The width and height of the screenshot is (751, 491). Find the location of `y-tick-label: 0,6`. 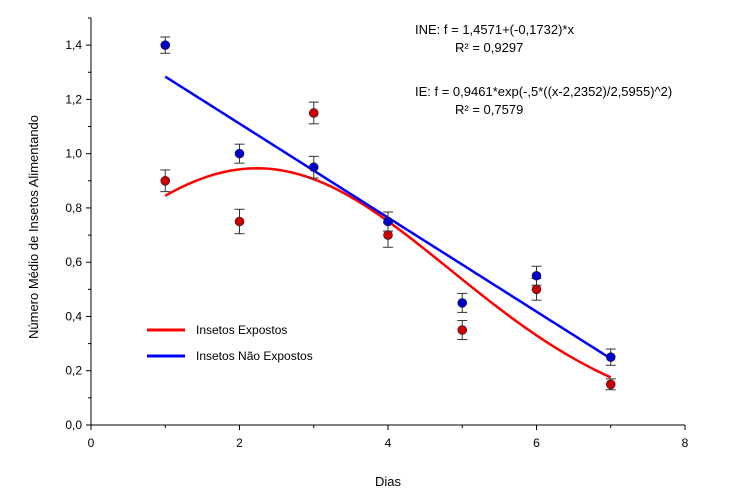

y-tick-label: 0,6 is located at coordinates (73, 262).